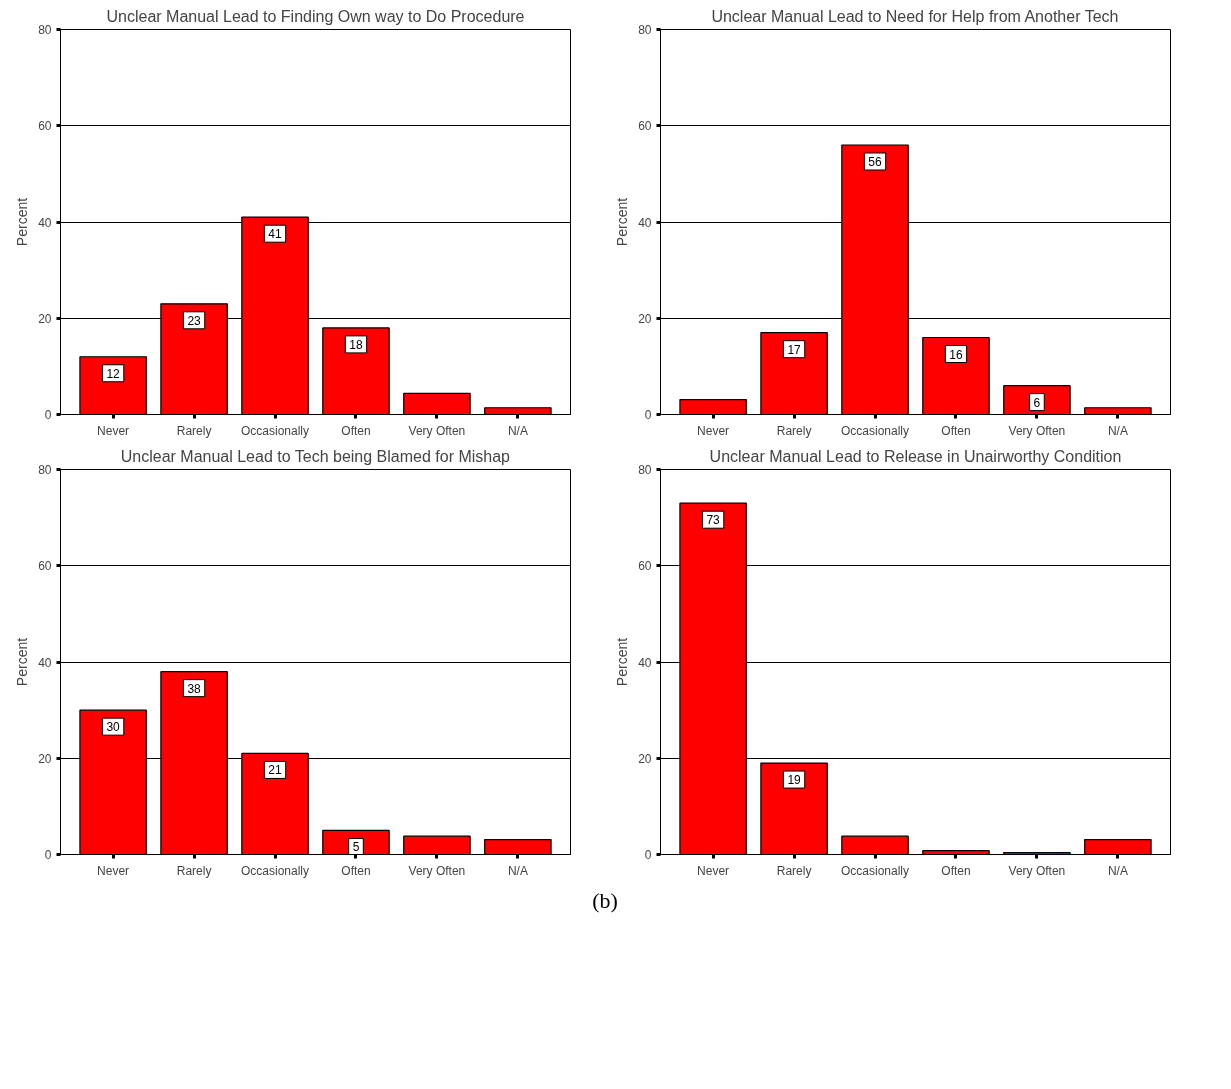 The width and height of the screenshot is (1231, 1089). Describe the element at coordinates (1037, 402) in the screenshot. I see `data-label: 6` at that location.